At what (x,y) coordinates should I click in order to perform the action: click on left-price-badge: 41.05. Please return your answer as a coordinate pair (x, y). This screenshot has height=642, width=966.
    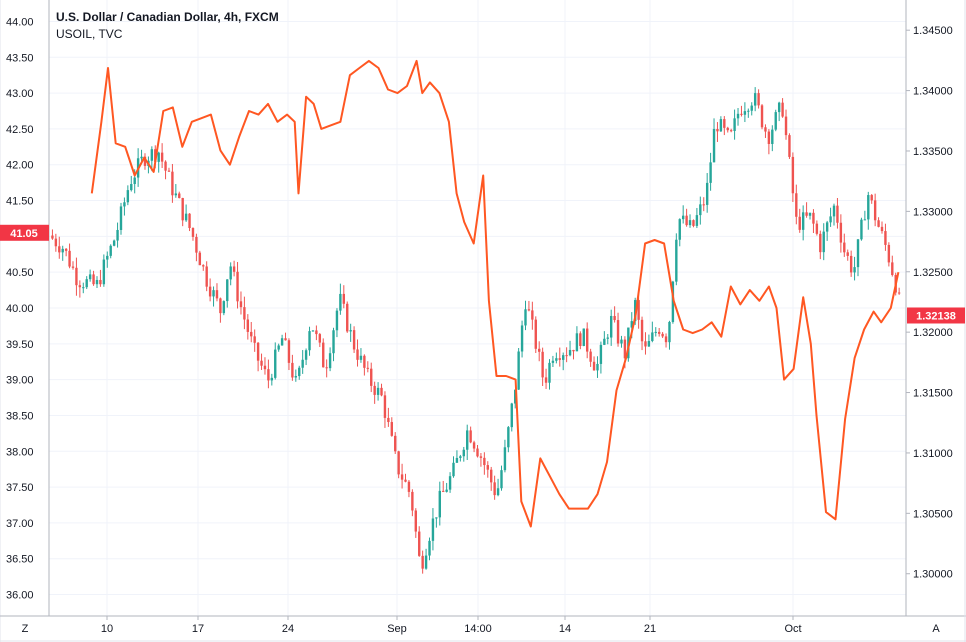
    Looking at the image, I should click on (24, 232).